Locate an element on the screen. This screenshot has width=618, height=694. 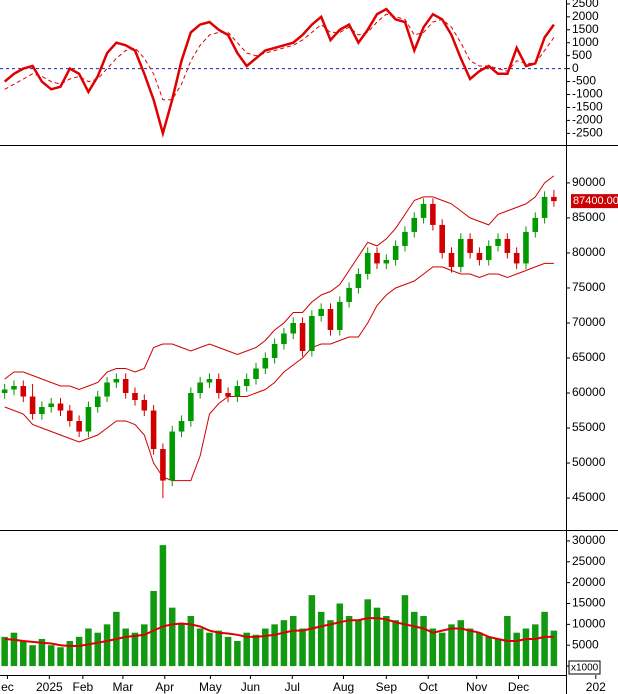
x-tick-label: 2025 is located at coordinates (49, 687).